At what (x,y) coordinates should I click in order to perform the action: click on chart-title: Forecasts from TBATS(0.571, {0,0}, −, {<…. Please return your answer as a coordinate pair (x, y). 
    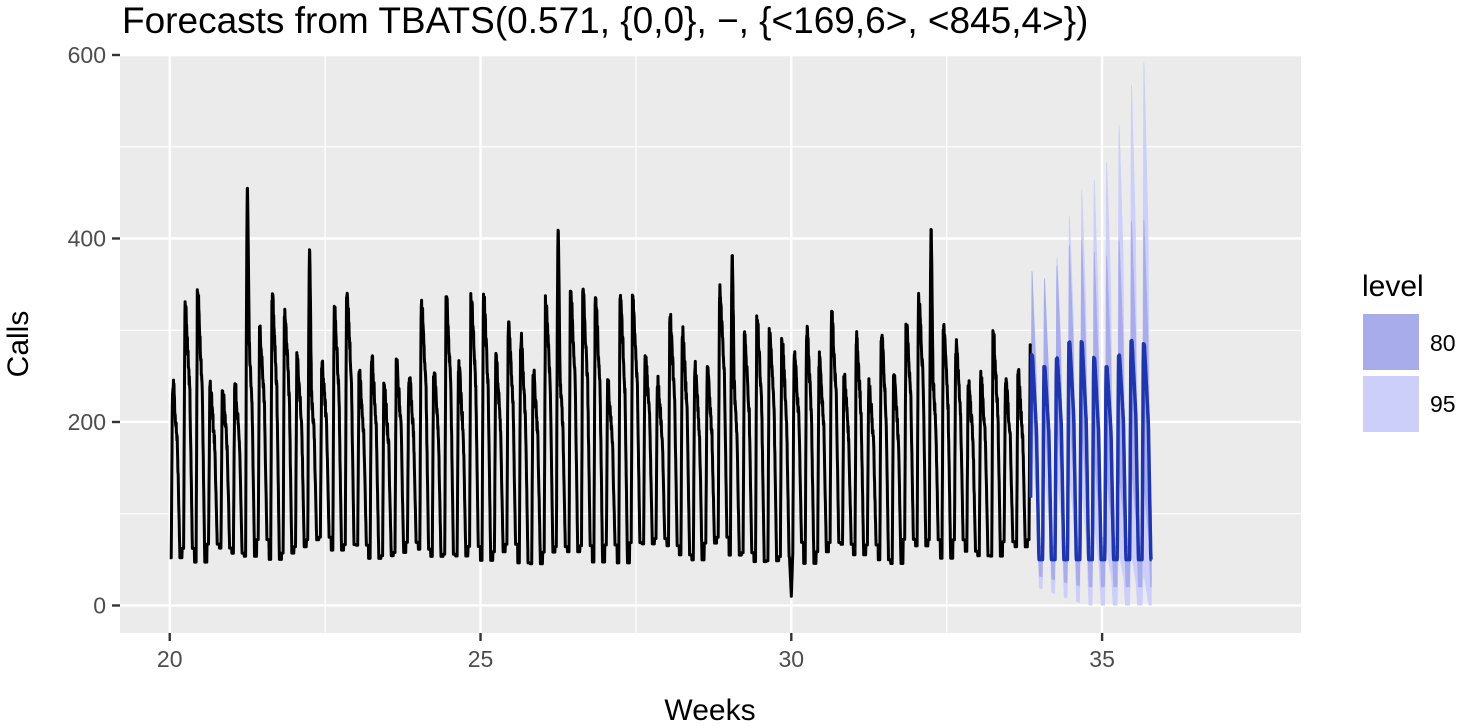
    Looking at the image, I should click on (605, 20).